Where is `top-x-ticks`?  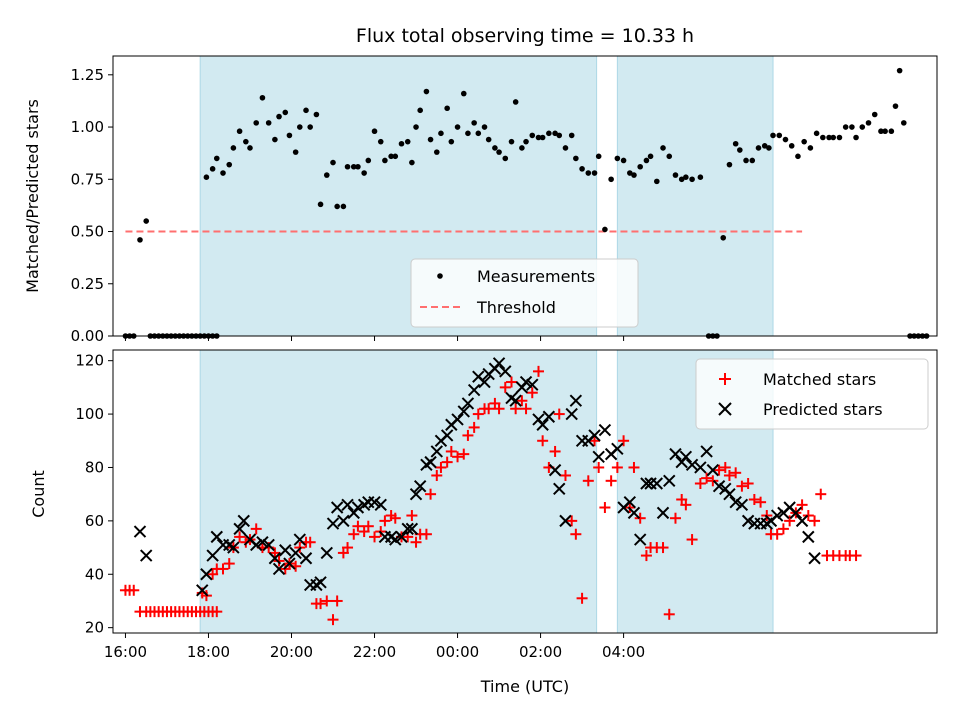
top-x-ticks is located at coordinates (374, 338).